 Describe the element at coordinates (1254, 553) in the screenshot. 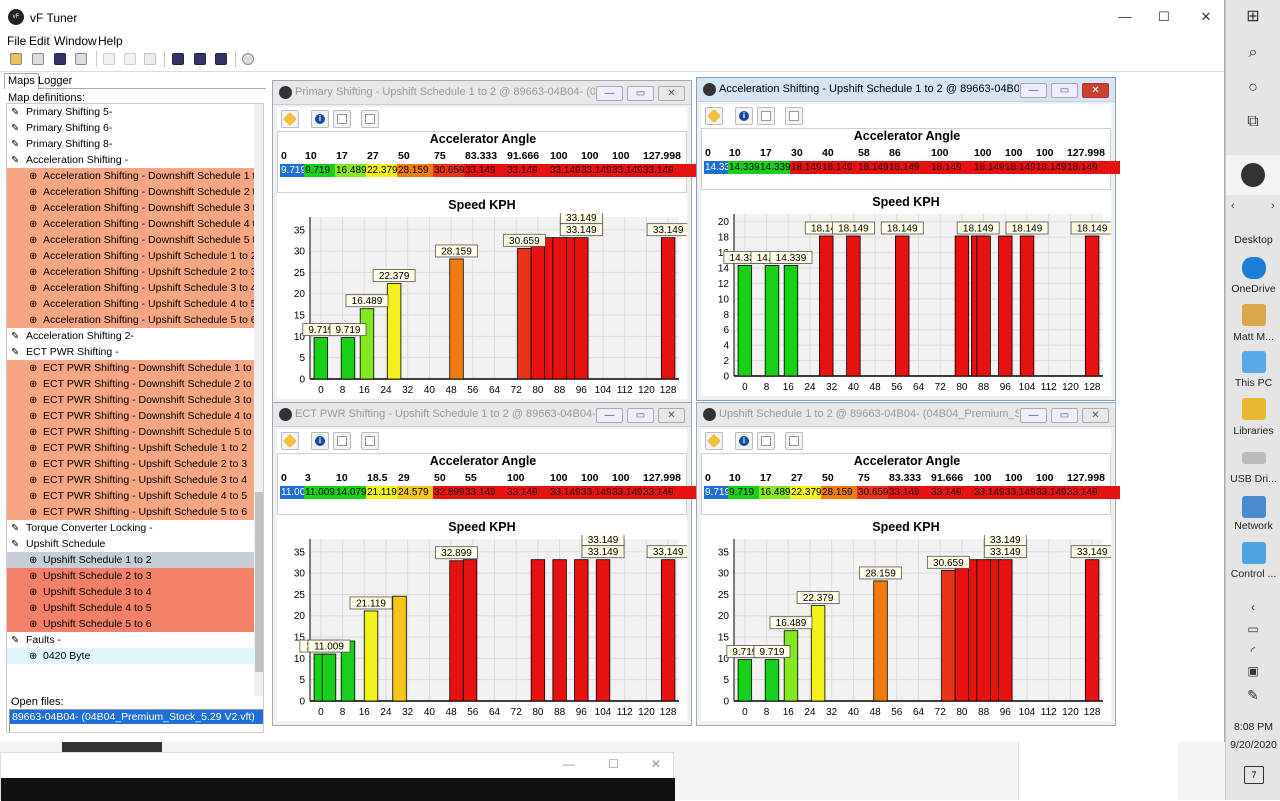

I see `control-panel-icon` at that location.